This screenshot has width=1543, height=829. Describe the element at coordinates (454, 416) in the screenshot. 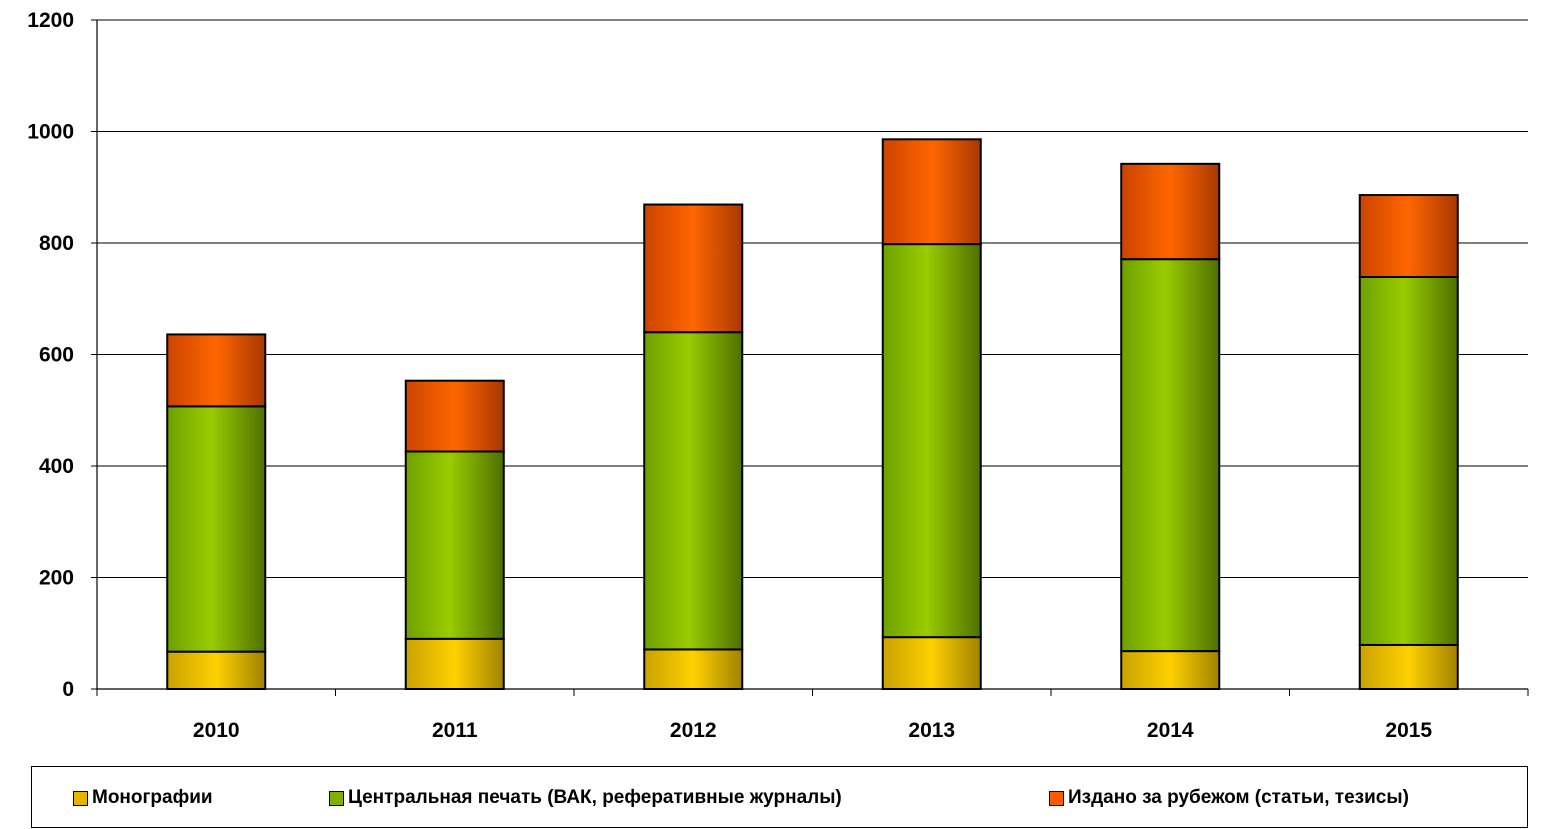

I see `bar-published-abroad-2011` at that location.